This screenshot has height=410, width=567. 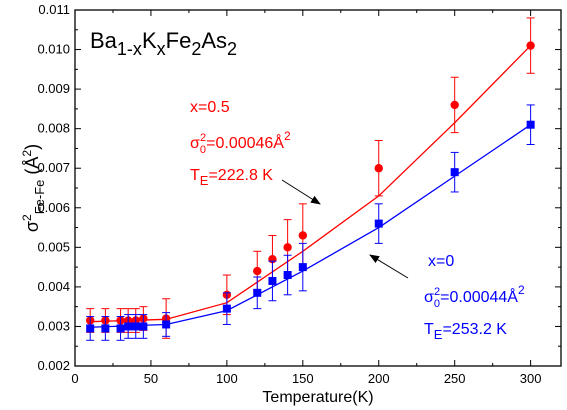 I want to click on y-tick-label: 0.005, so click(x=53, y=246).